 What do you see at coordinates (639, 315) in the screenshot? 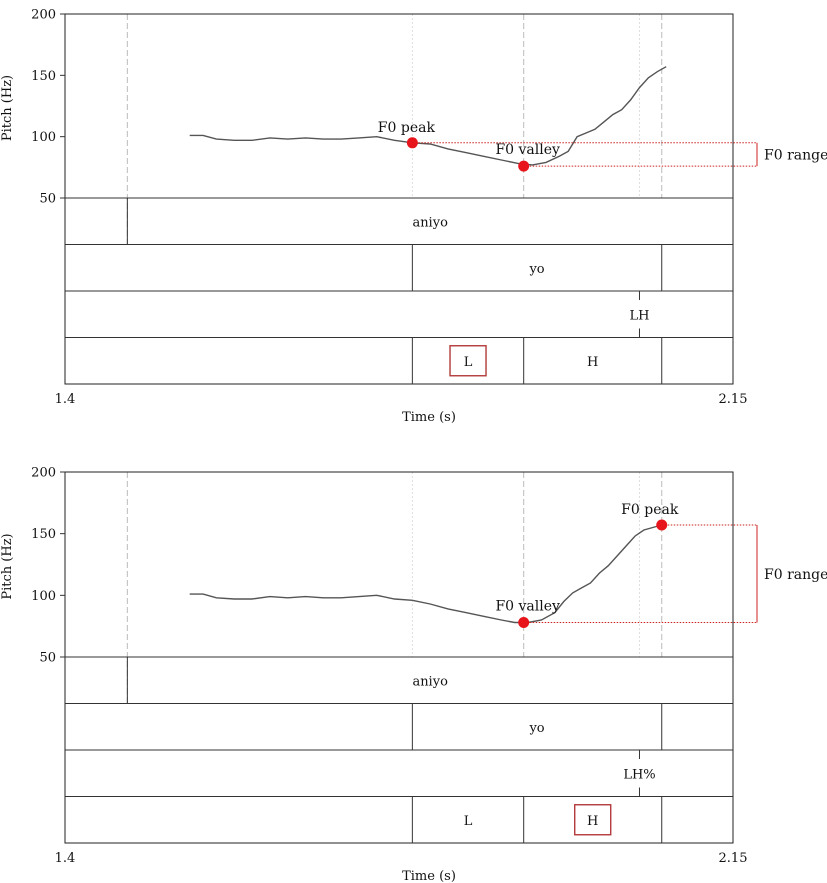
I see `point-label: LH` at bounding box center [639, 315].